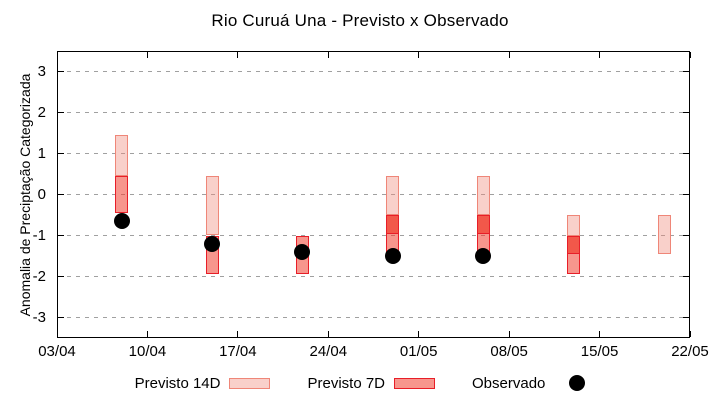 The width and height of the screenshot is (720, 400). I want to click on x-tick-label: 01/05, so click(418, 351).